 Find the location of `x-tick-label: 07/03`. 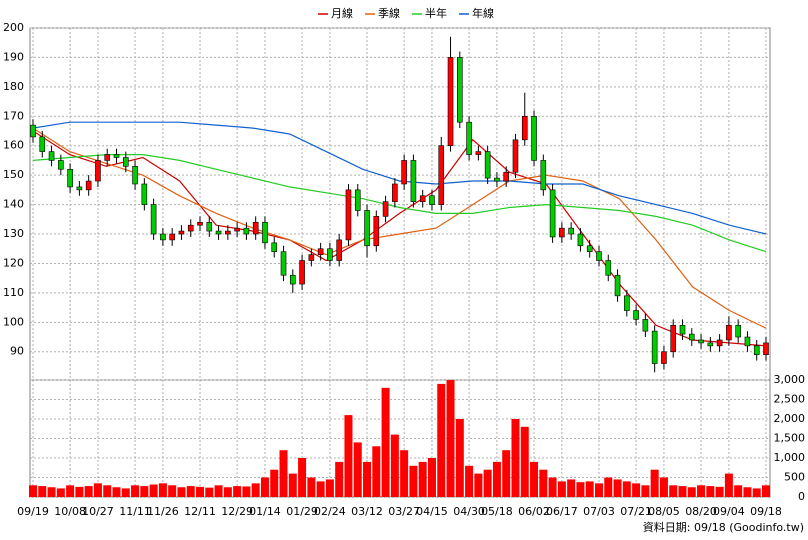

x-tick-label: 07/03 is located at coordinates (599, 511).